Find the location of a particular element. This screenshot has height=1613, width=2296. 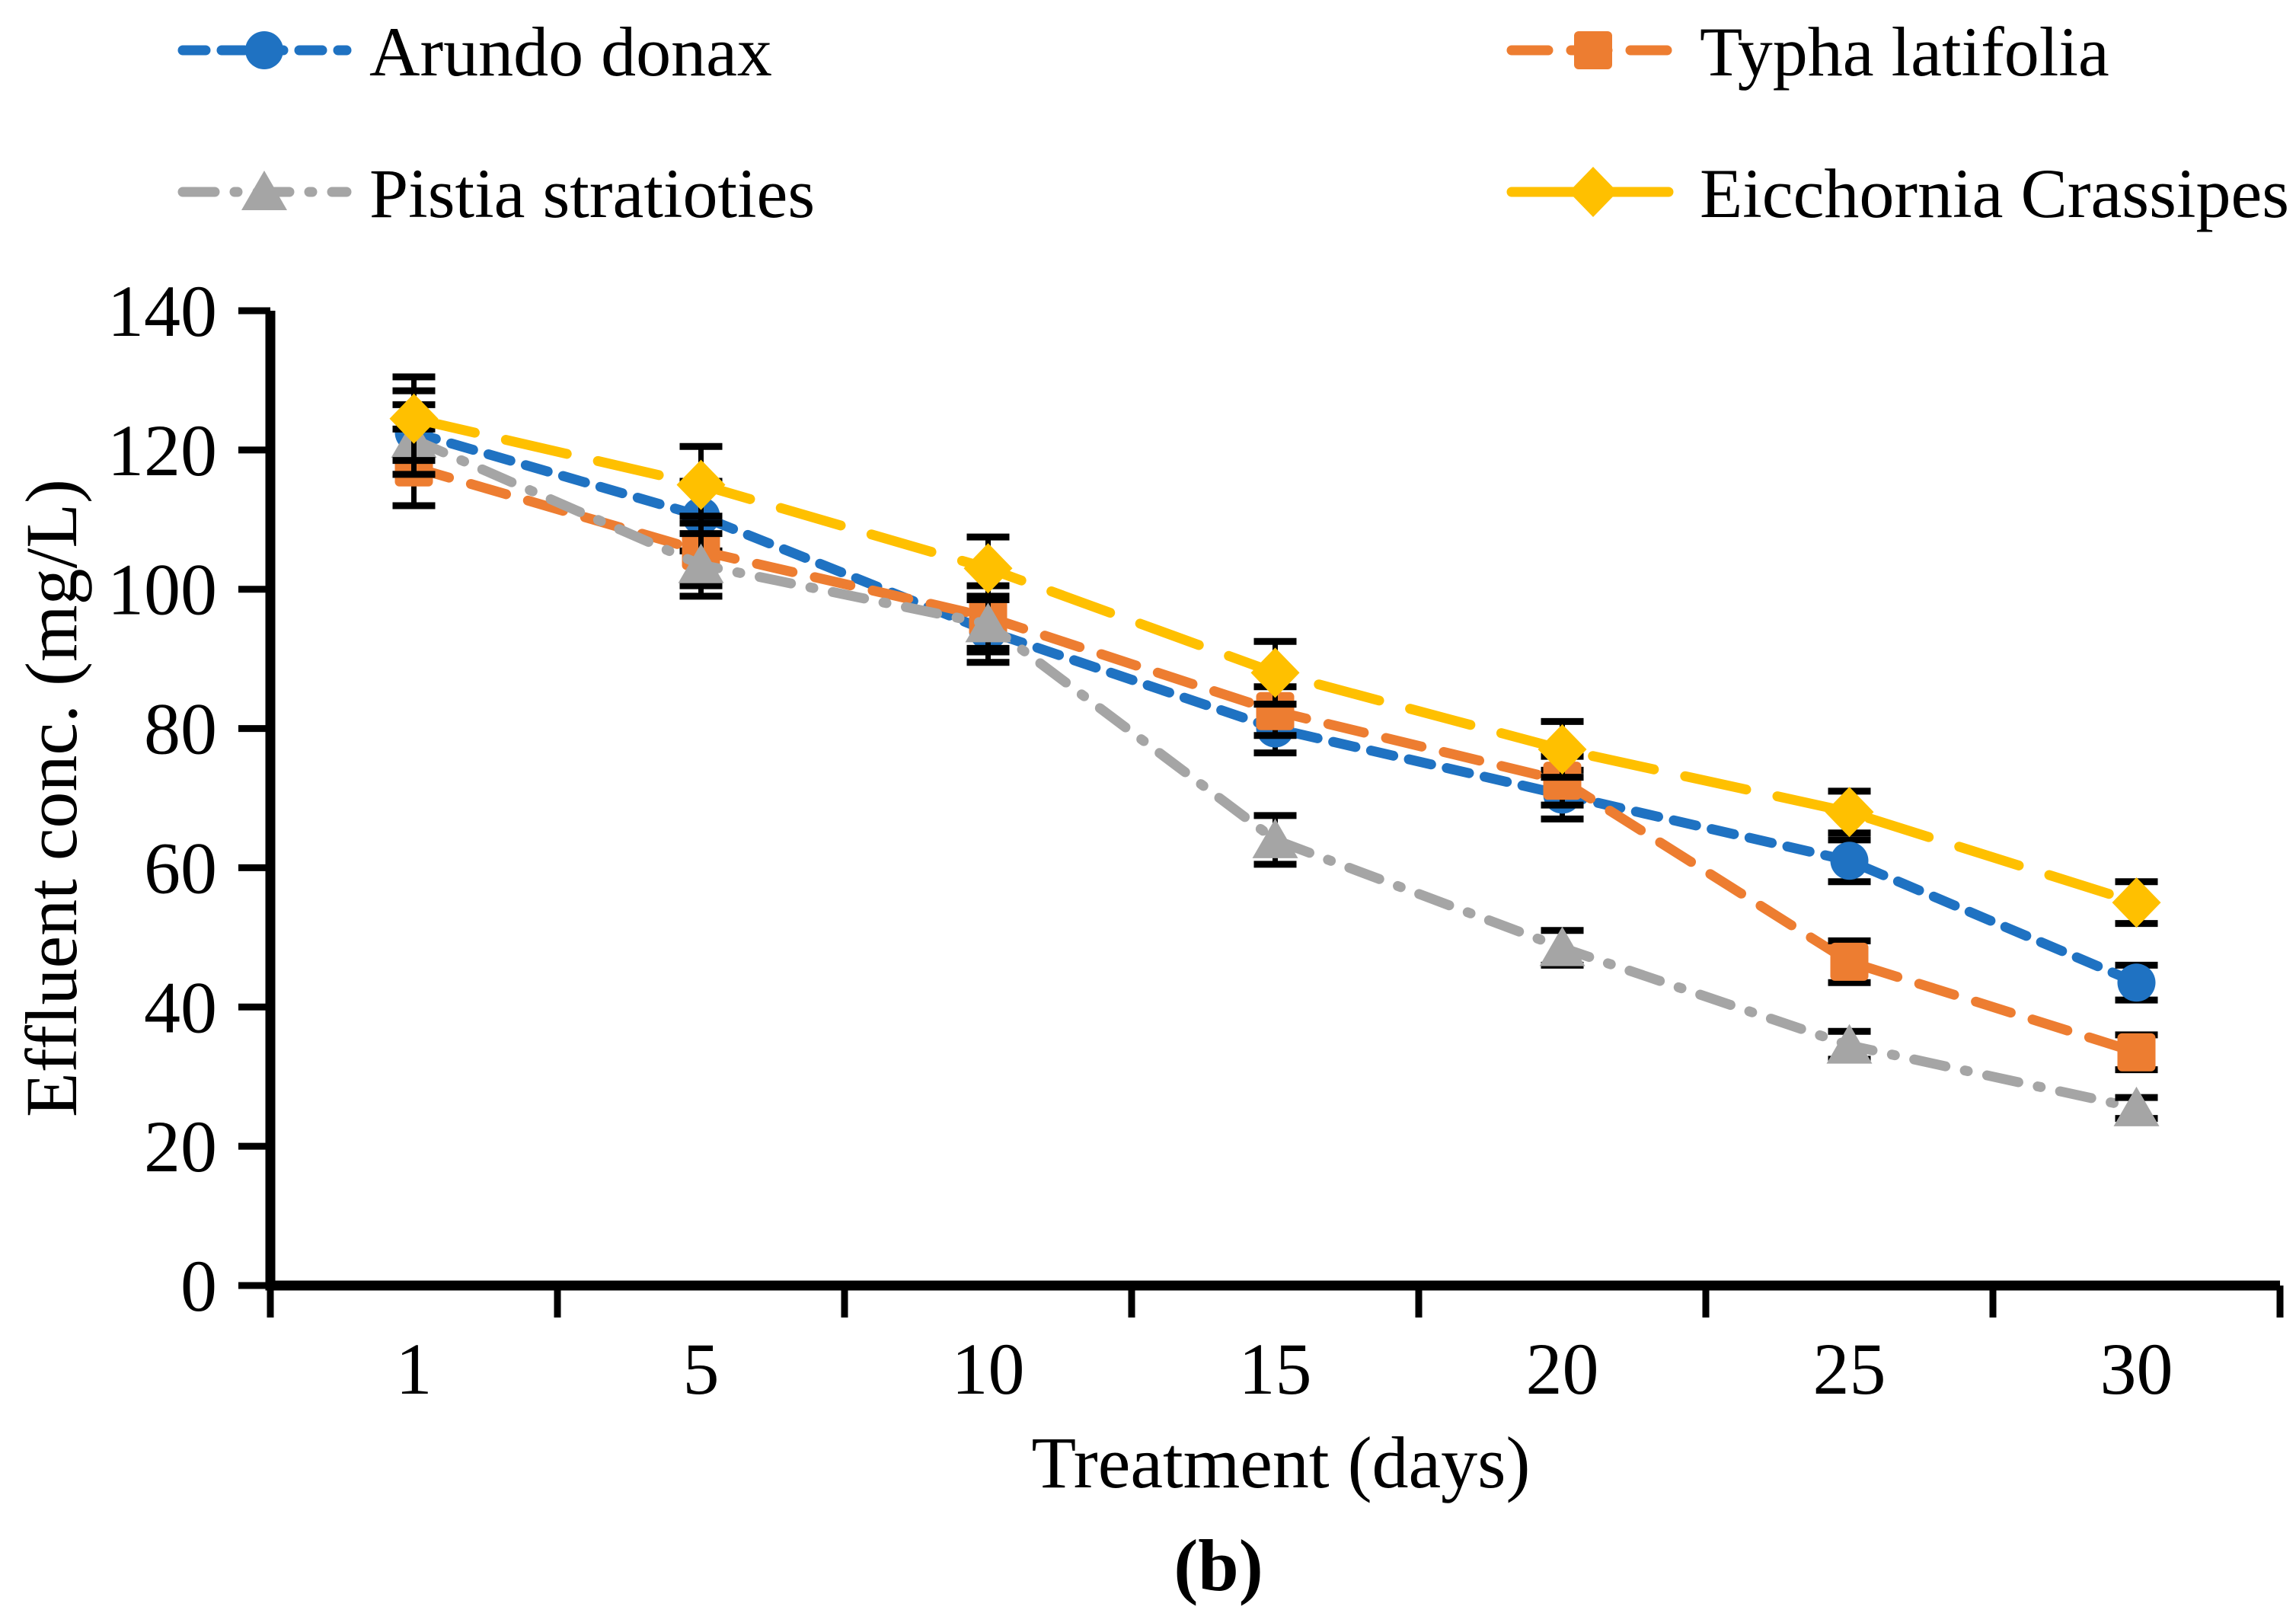

legend-label: Typha latifolia is located at coordinates (1905, 52).